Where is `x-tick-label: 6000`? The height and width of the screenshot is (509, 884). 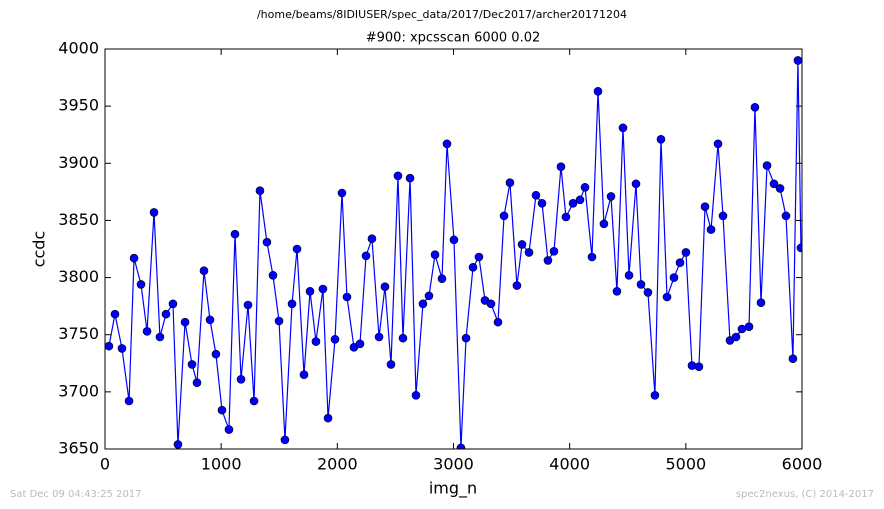
x-tick-label: 6000 is located at coordinates (802, 464).